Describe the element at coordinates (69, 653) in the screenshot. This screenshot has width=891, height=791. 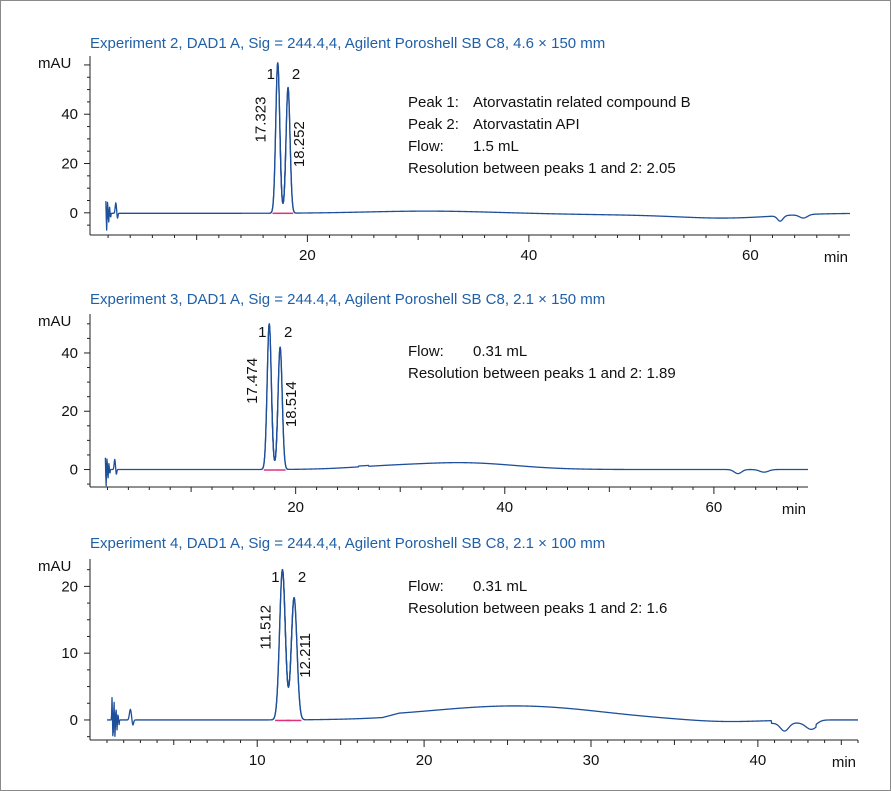
I see `y-tick-label: 10` at that location.